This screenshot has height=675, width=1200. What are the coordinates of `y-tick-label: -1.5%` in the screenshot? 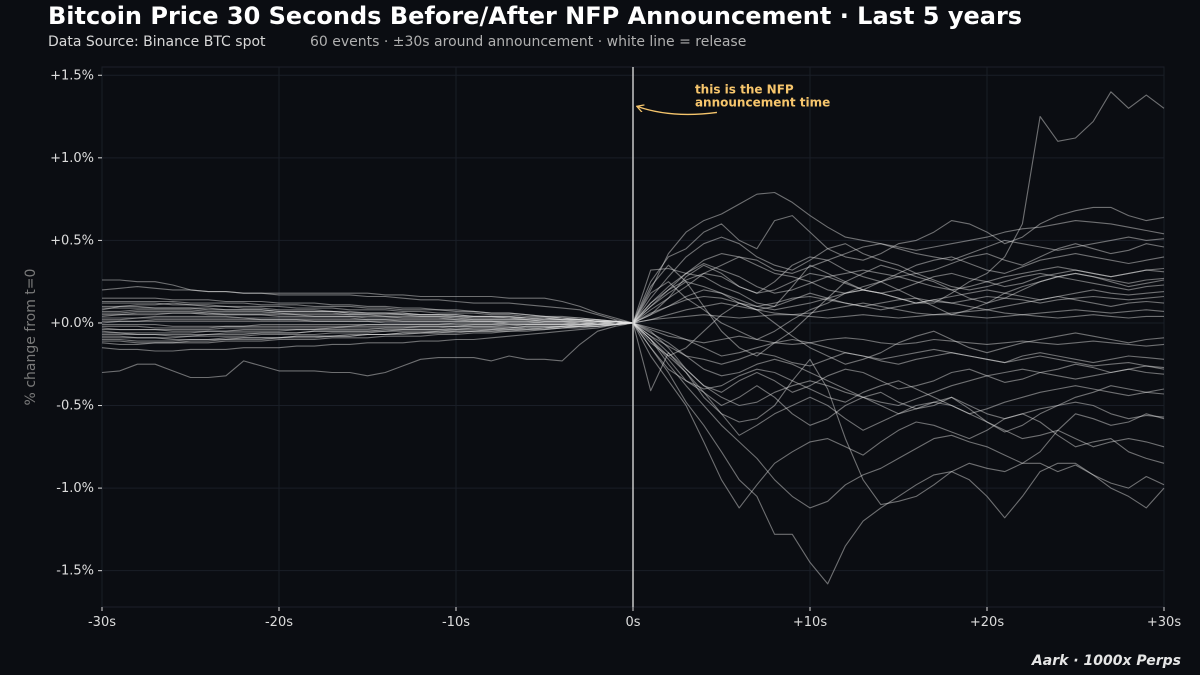 It's located at (75, 571).